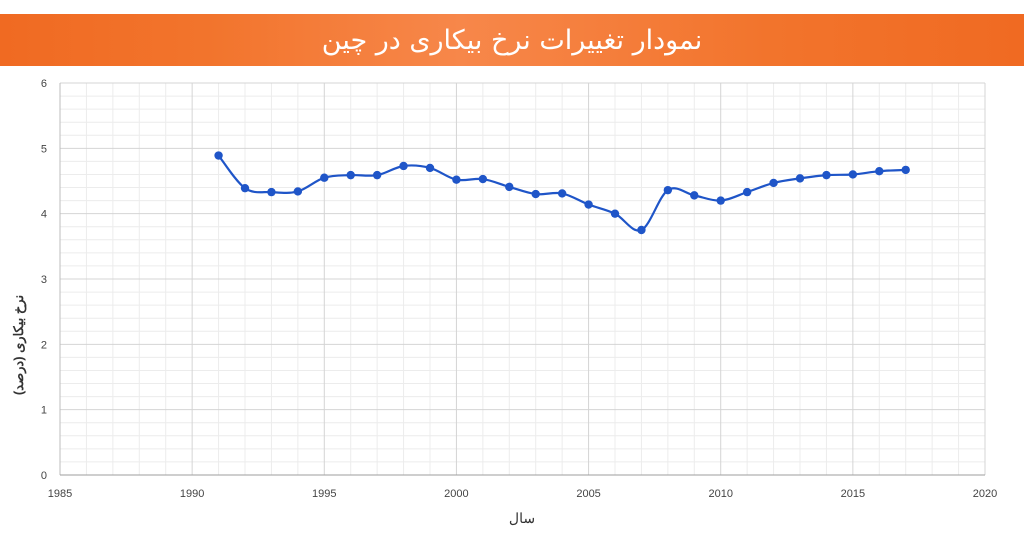 Image resolution: width=1024 pixels, height=550 pixels. I want to click on y-tick-label: 2, so click(44, 345).